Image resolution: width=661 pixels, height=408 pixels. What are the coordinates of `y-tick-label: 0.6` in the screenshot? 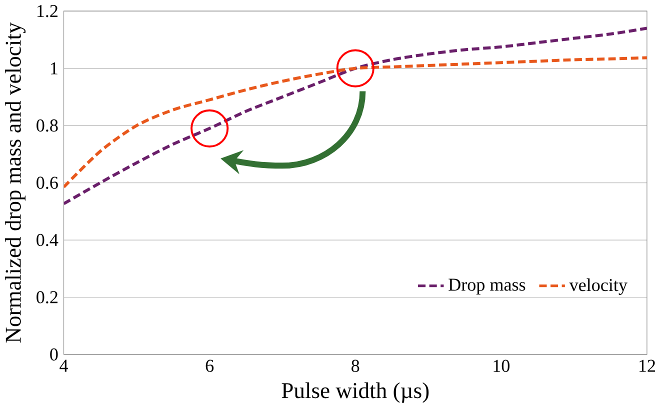 It's located at (47, 183).